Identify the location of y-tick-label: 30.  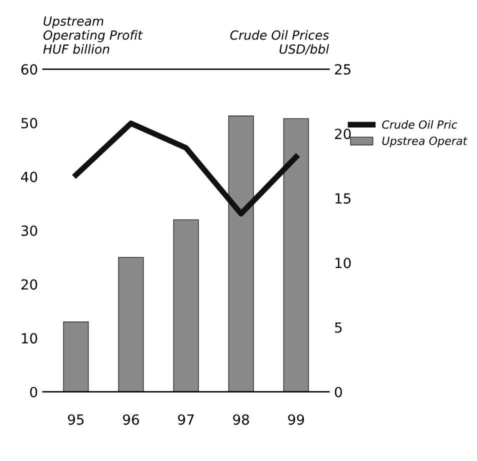
(29, 230).